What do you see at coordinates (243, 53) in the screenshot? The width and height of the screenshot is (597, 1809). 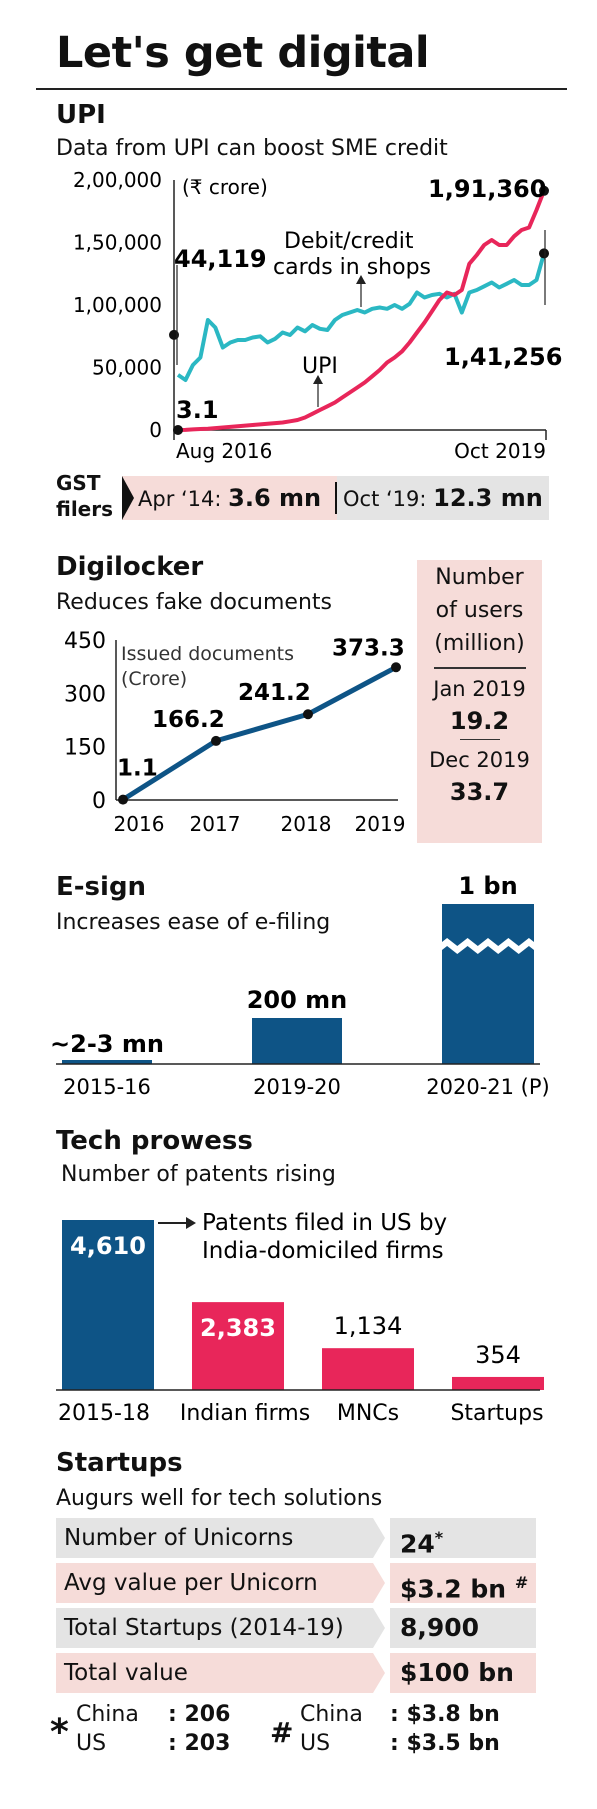 I see `page-title: Let's get digital` at bounding box center [243, 53].